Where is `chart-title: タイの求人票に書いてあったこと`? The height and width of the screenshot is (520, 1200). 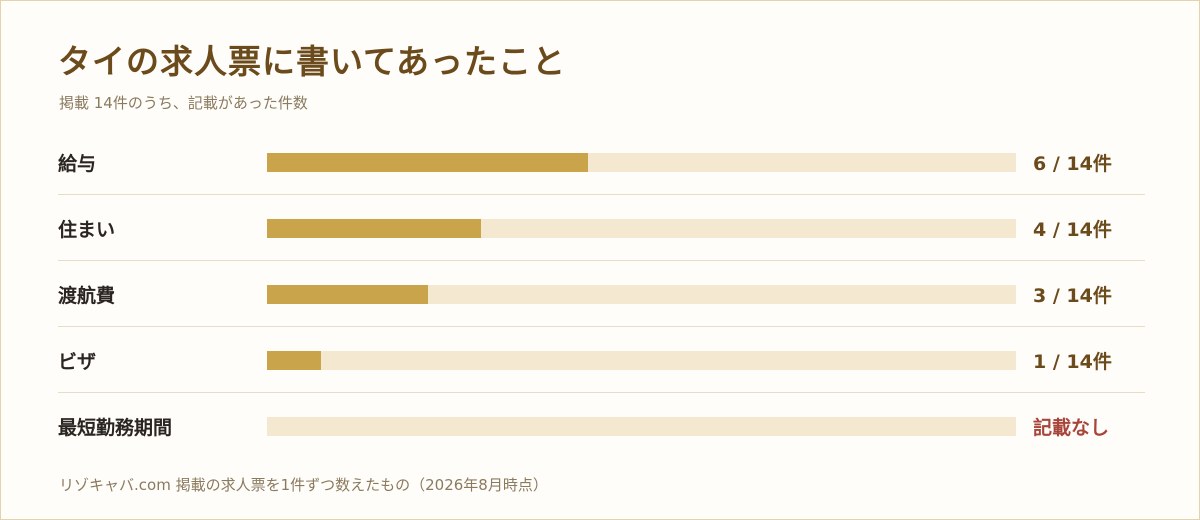 chart-title: タイの求人票に書いてあったこと is located at coordinates (312, 61).